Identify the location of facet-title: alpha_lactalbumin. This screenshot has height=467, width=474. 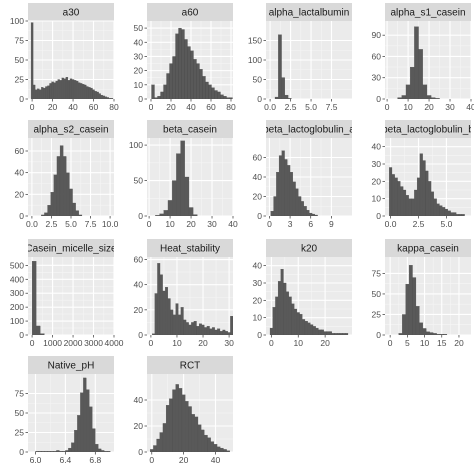
(309, 13).